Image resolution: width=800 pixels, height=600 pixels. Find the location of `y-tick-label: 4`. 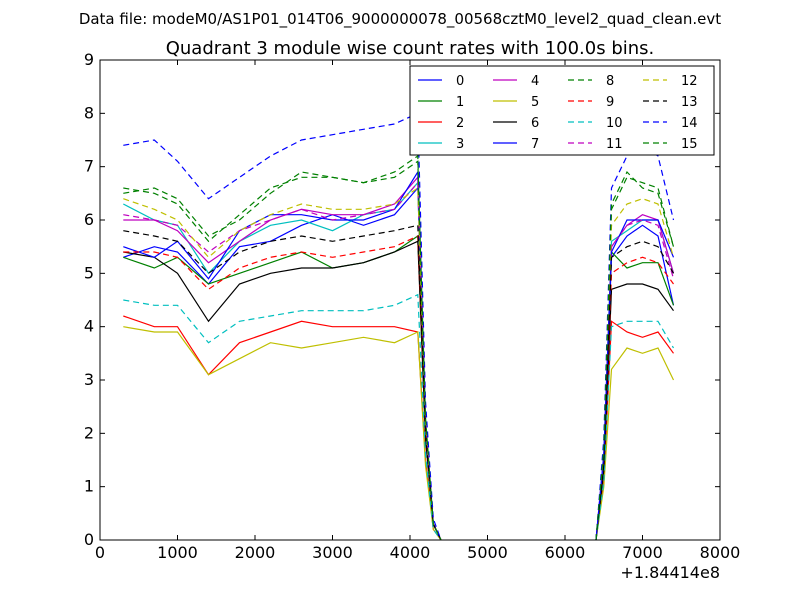

y-tick-label: 4 is located at coordinates (89, 326).